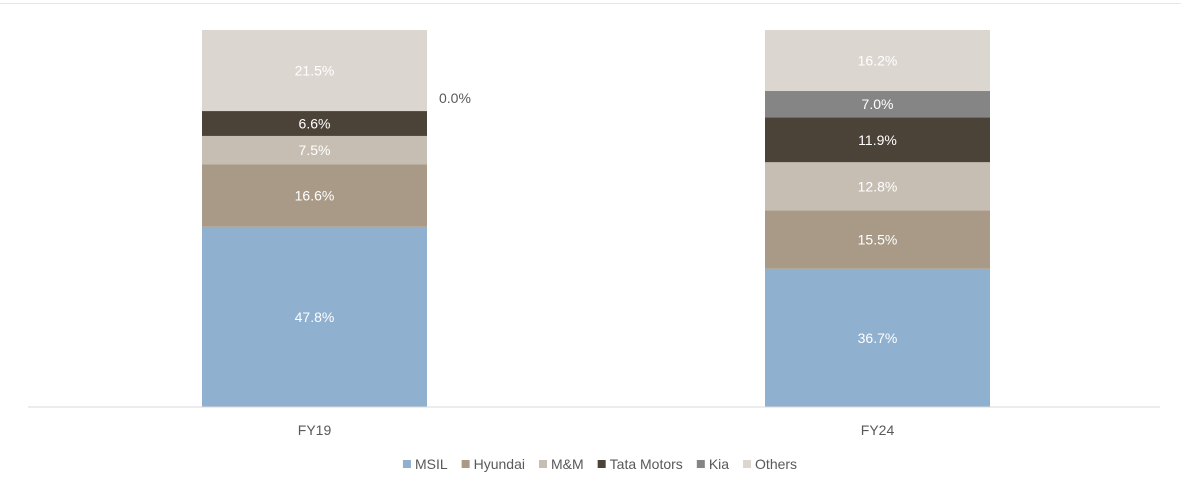 Image resolution: width=1181 pixels, height=497 pixels. I want to click on data-label-fy24-others: 16.2%, so click(878, 61).